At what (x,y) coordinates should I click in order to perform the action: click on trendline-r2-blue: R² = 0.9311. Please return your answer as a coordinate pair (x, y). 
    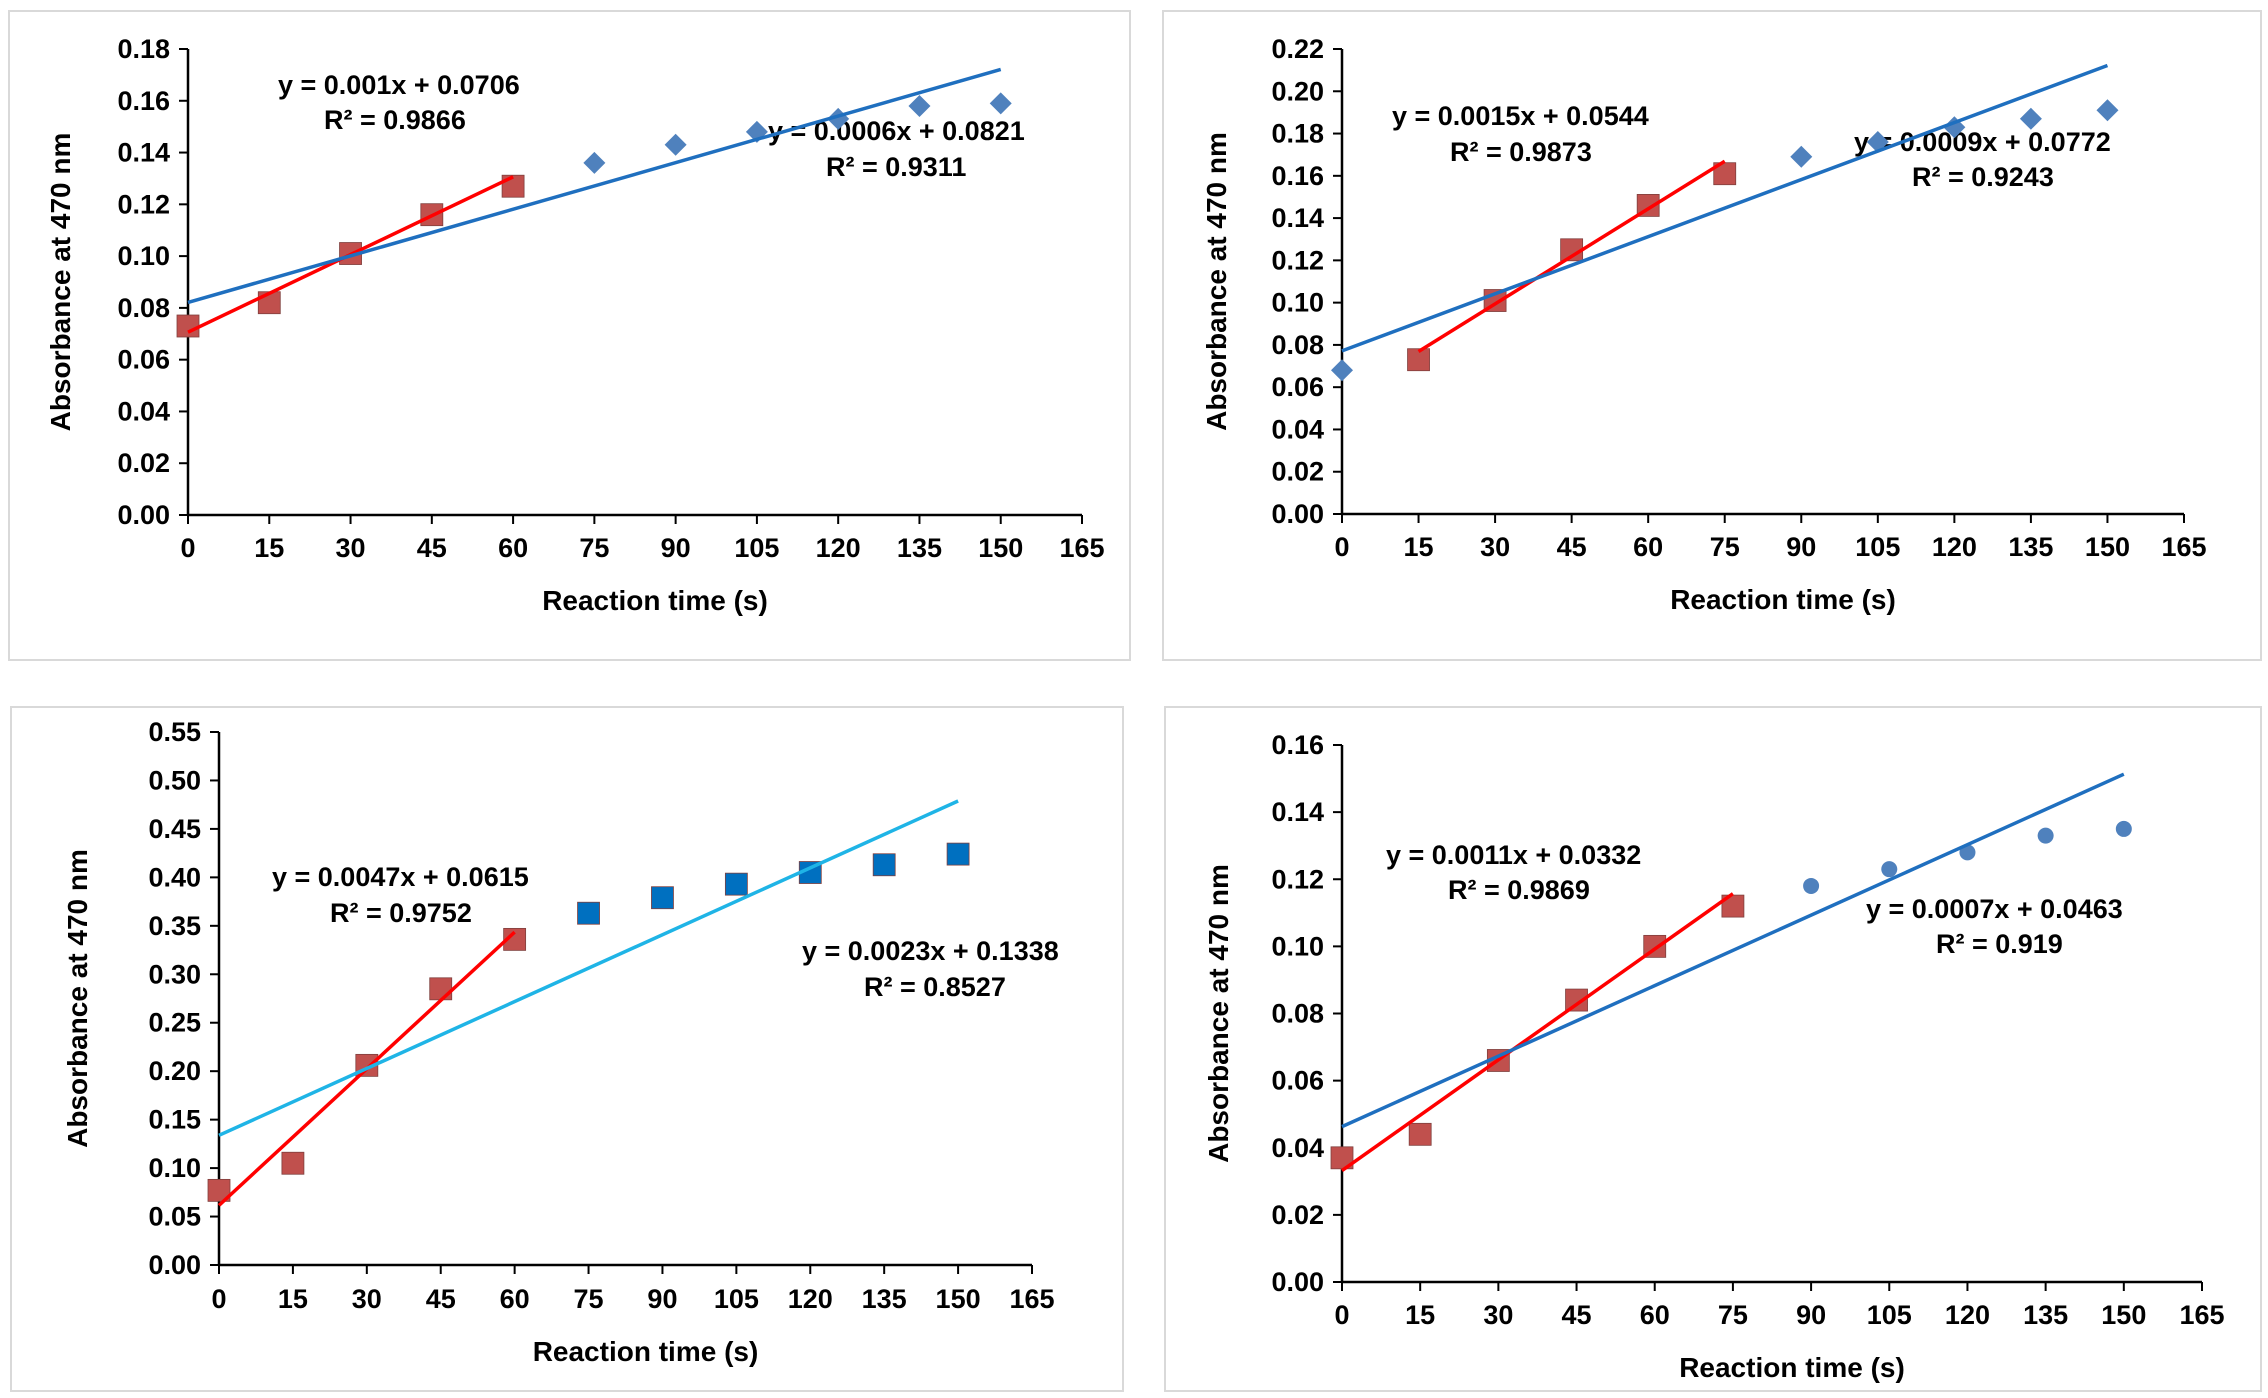
    Looking at the image, I should click on (896, 167).